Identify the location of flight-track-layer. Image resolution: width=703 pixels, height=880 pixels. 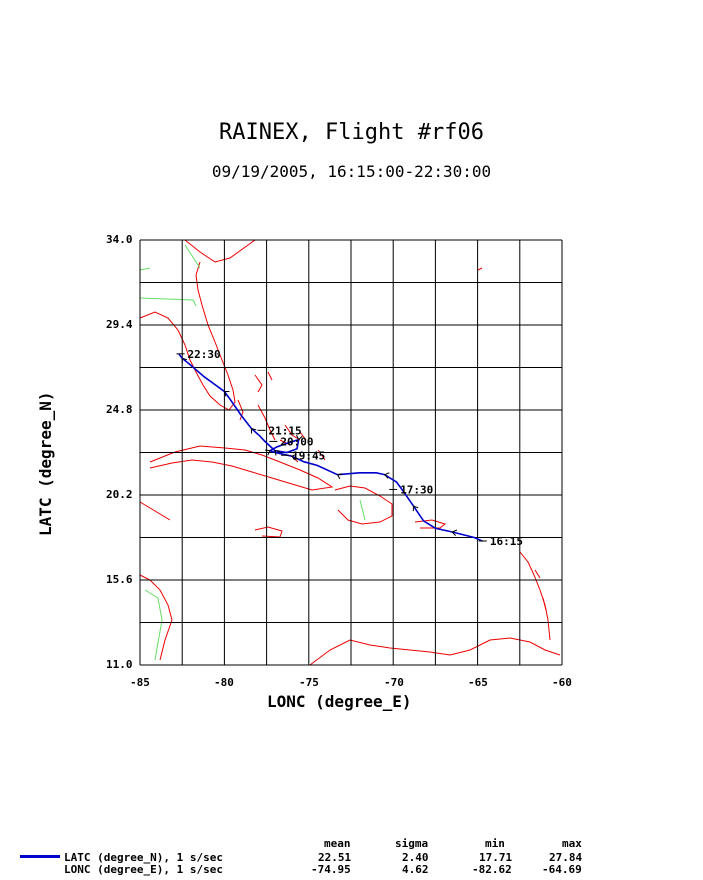
(331, 447).